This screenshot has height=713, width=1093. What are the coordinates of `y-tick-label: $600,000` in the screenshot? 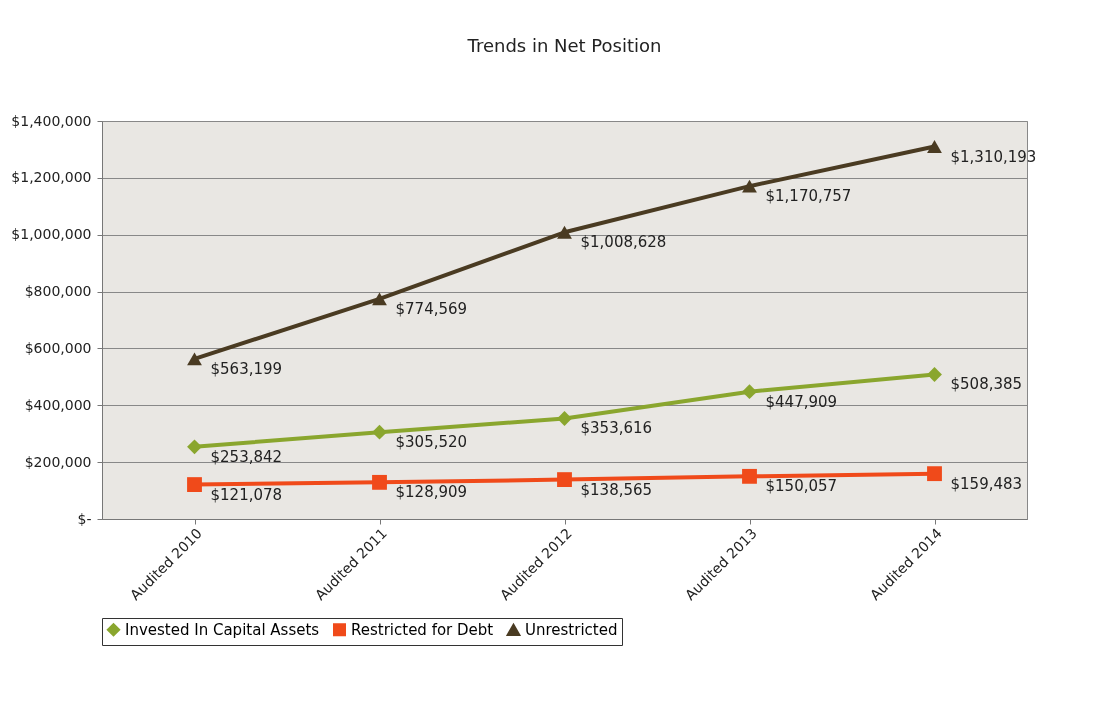 It's located at (58, 347).